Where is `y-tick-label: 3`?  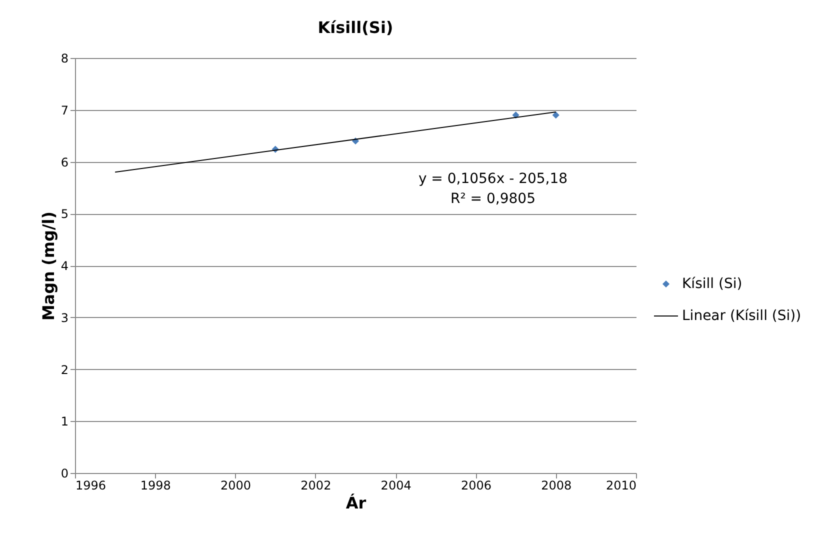
y-tick-label: 3 is located at coordinates (64, 317).